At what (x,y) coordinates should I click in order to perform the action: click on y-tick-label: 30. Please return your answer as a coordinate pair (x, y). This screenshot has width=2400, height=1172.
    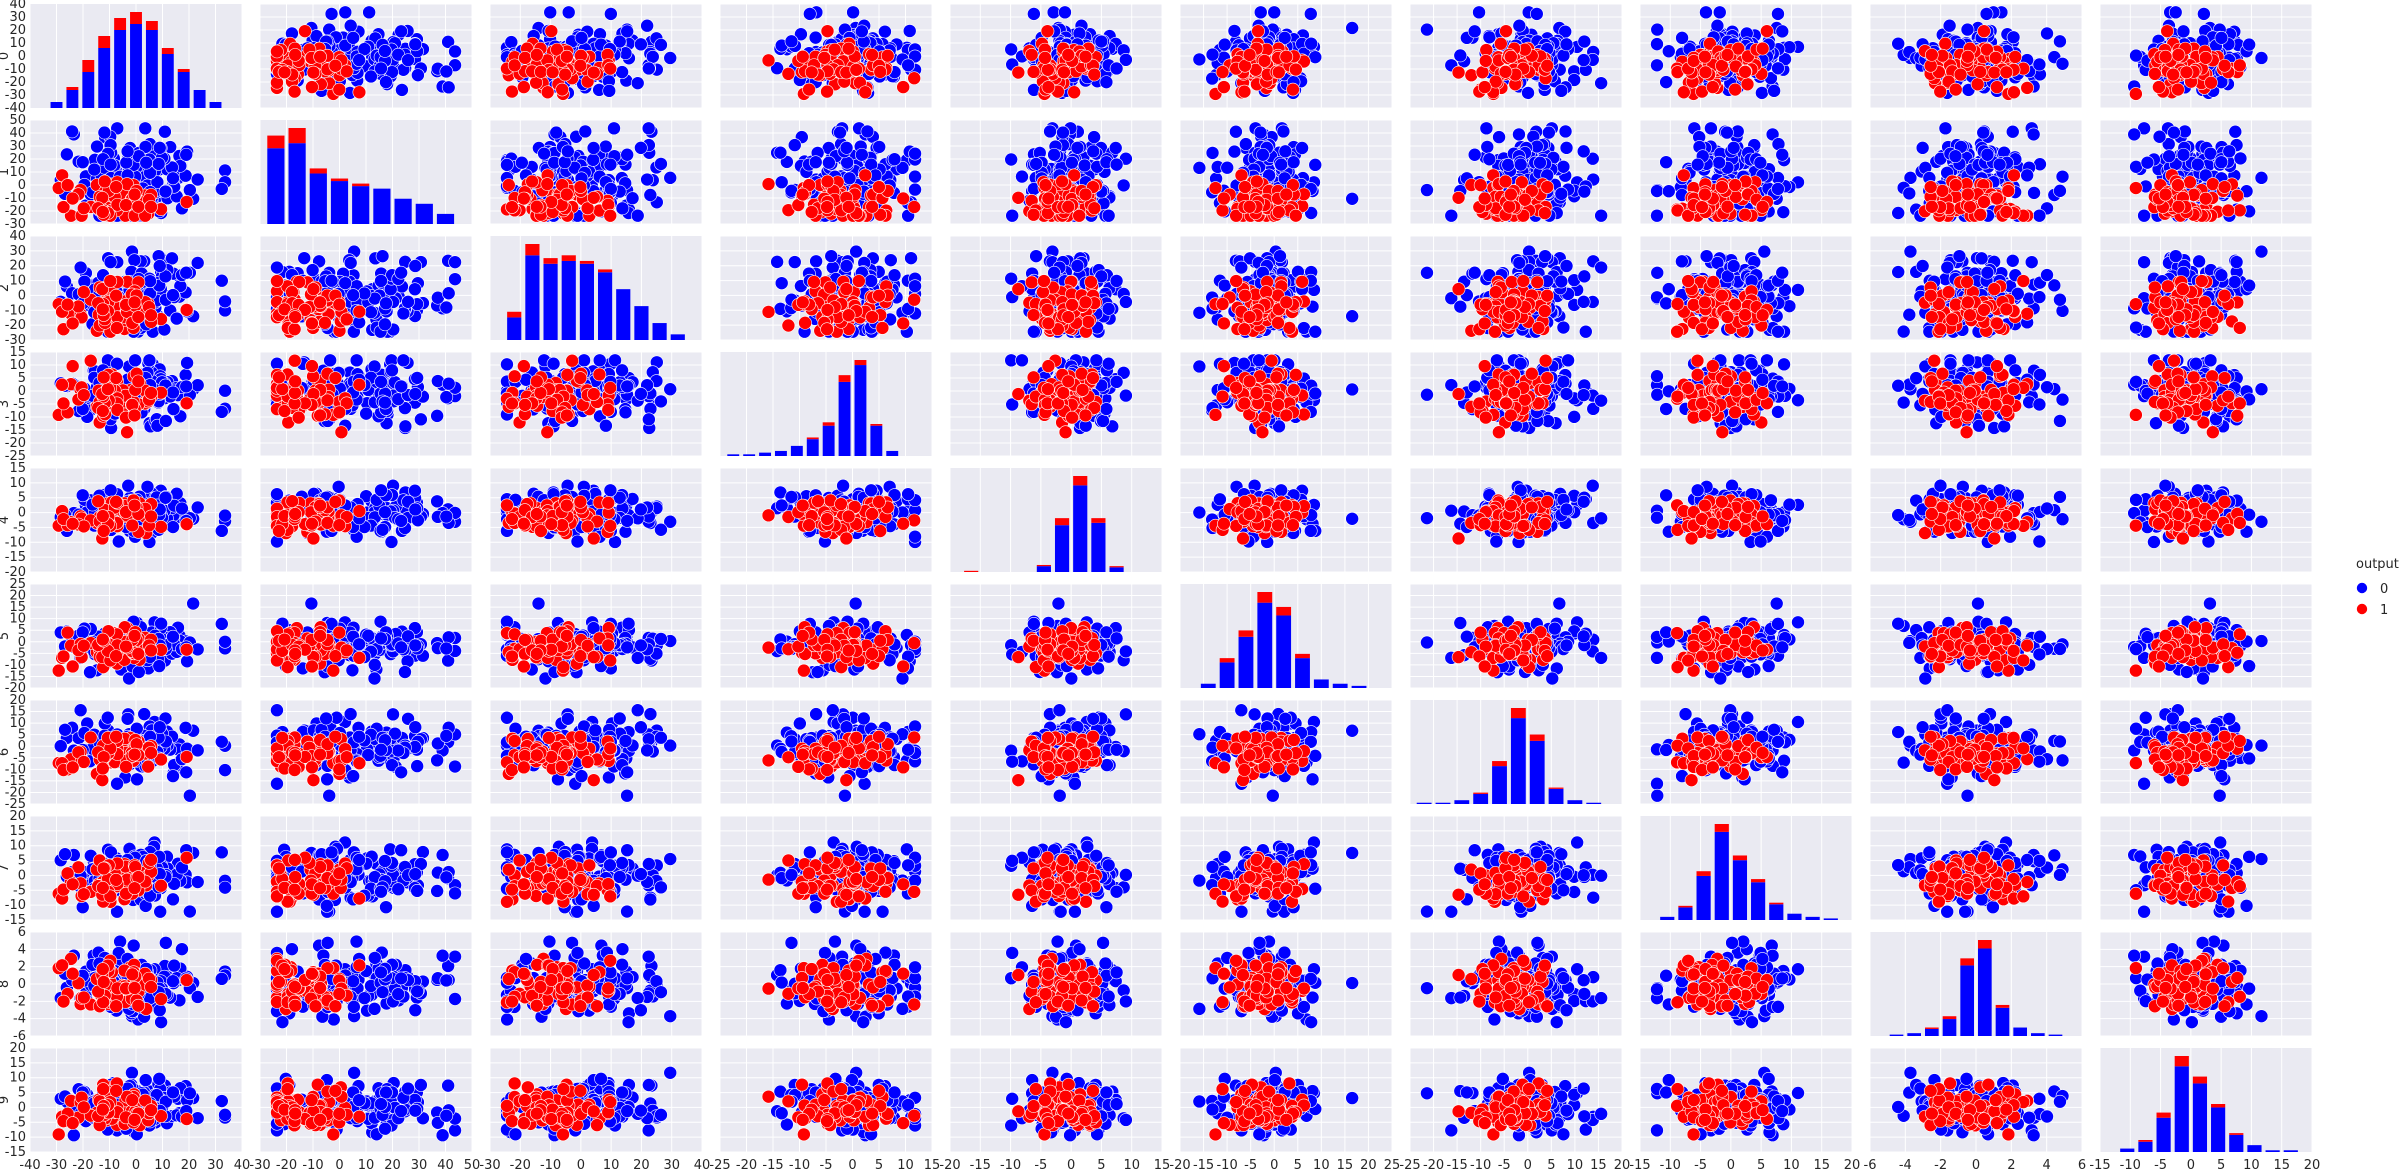
    Looking at the image, I should click on (17, 251).